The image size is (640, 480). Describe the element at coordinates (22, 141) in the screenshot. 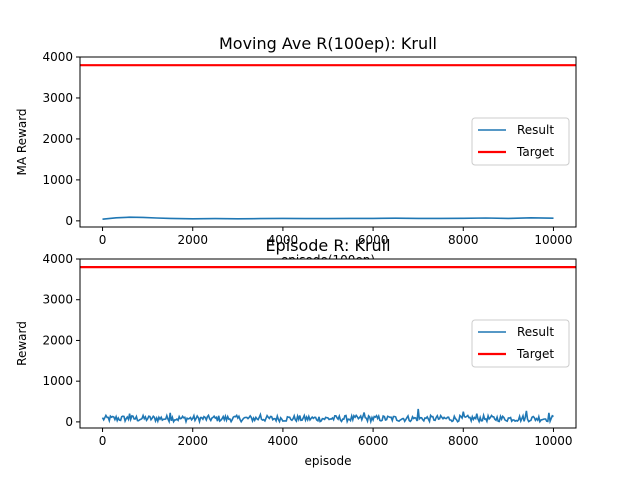

I see `y-axis-label: MA Reward` at that location.